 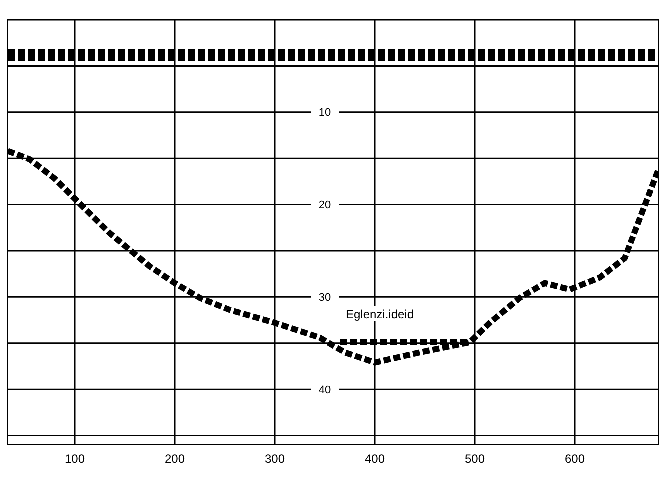 I want to click on x-tick-label: 400, so click(x=375, y=459).